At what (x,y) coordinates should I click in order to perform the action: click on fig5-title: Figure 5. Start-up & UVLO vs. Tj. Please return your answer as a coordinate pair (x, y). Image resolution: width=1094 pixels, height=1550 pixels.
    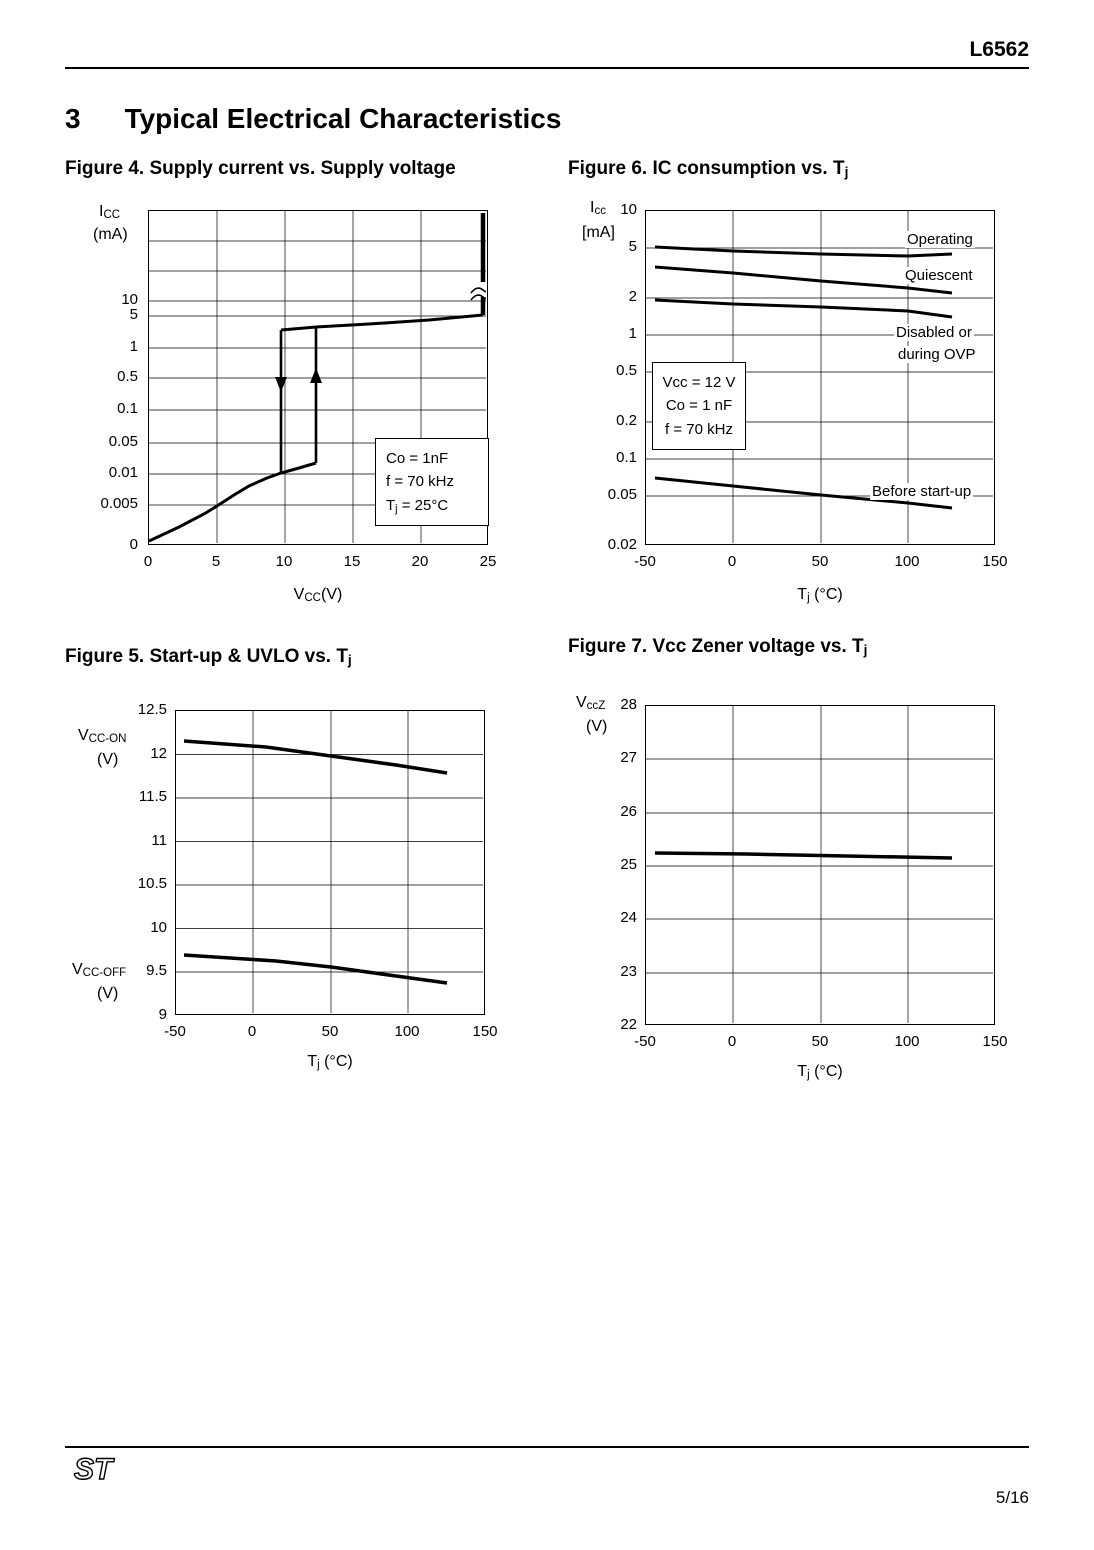
    Looking at the image, I should click on (208, 657).